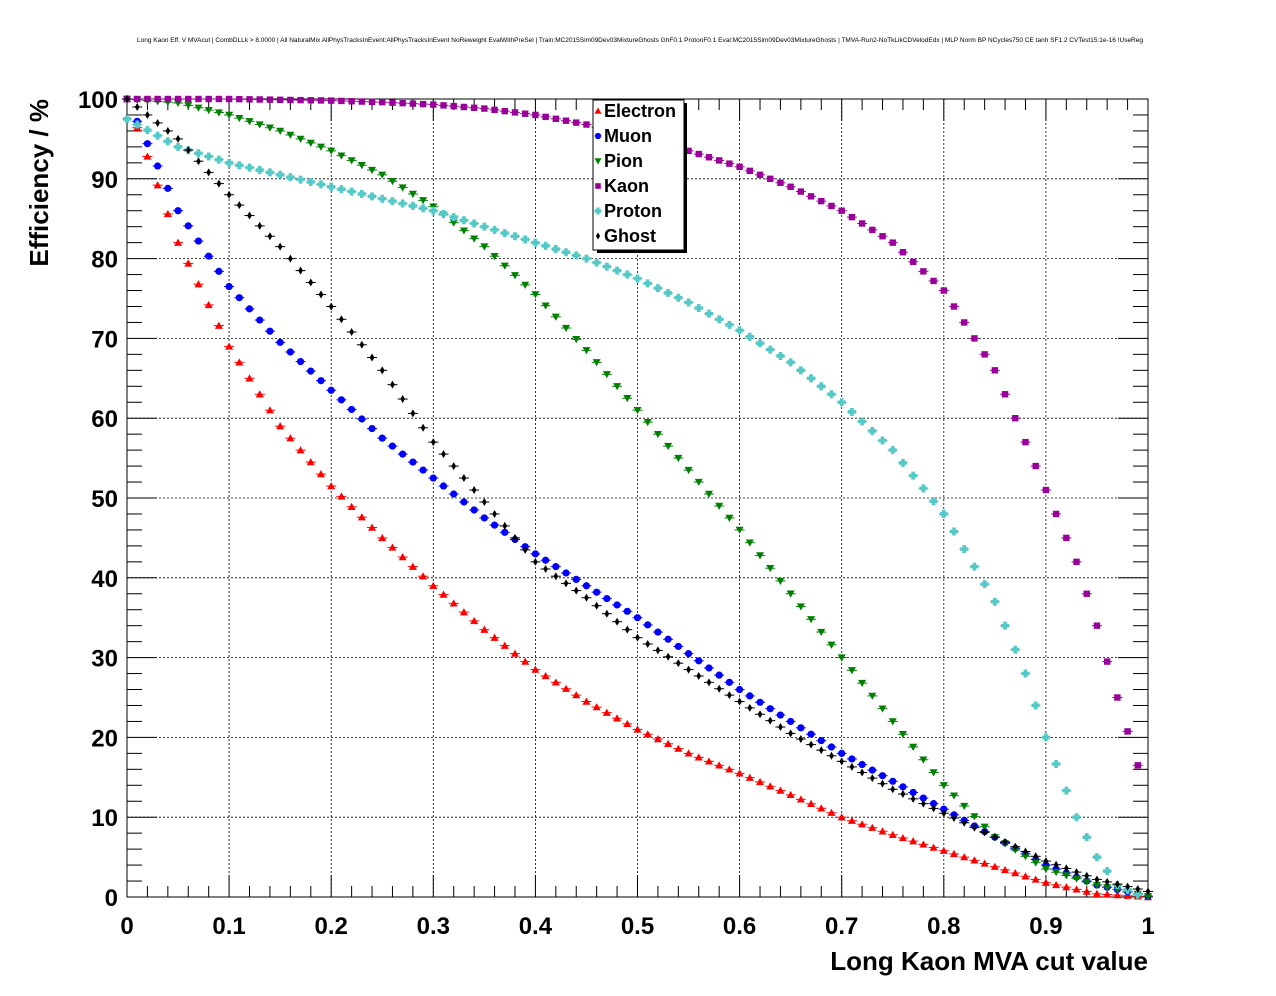 Image resolution: width=1276 pixels, height=996 pixels. Describe the element at coordinates (640, 111) in the screenshot. I see `legend-label-electron: Electron` at that location.